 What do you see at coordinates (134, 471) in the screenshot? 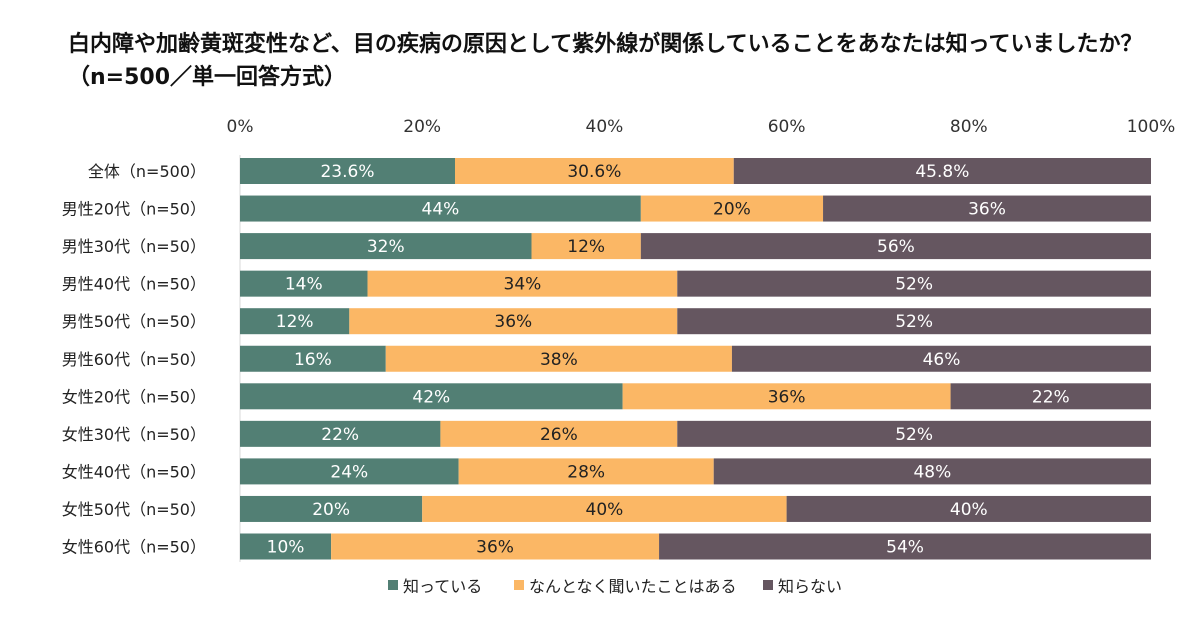
I see `category-label: 女性40代（n=50）` at bounding box center [134, 471].